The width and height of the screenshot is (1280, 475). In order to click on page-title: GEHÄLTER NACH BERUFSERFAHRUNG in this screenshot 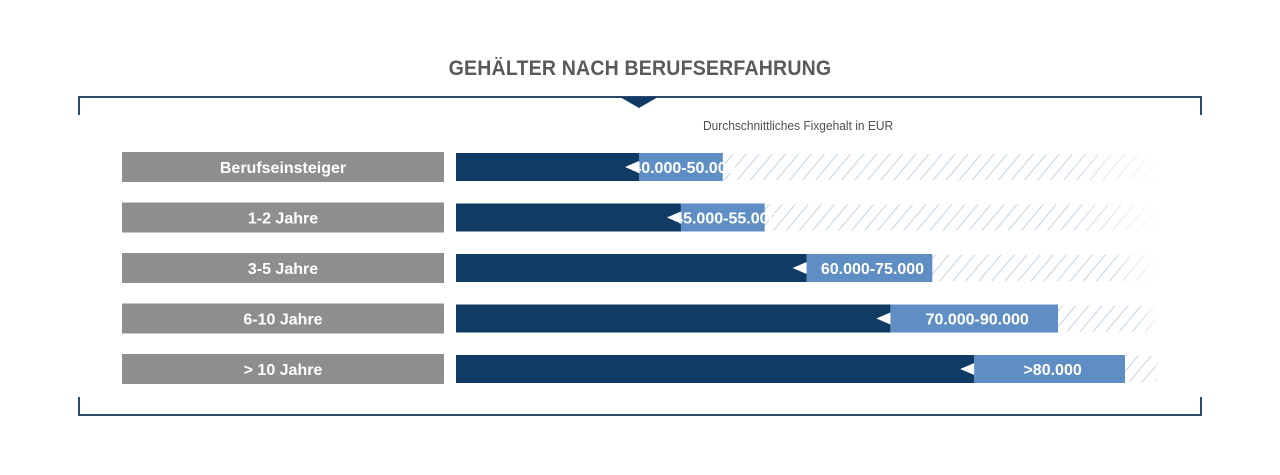, I will do `click(640, 68)`.